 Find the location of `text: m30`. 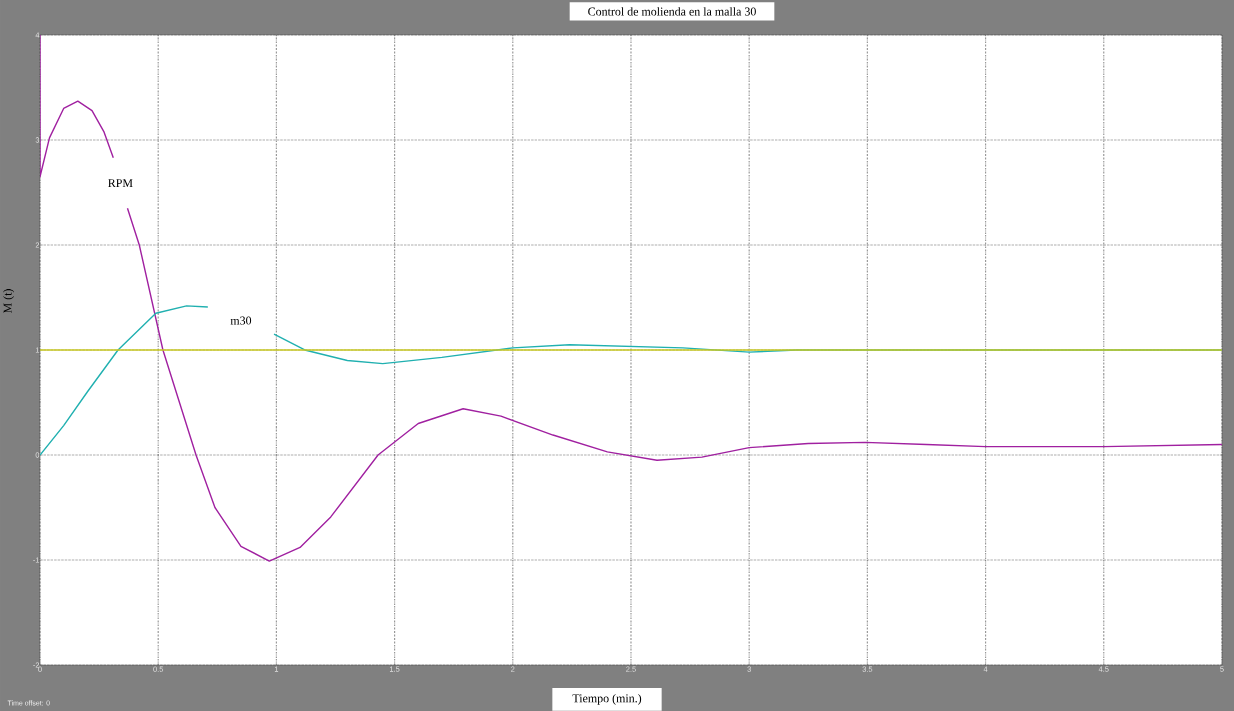

text: m30 is located at coordinates (241, 320).